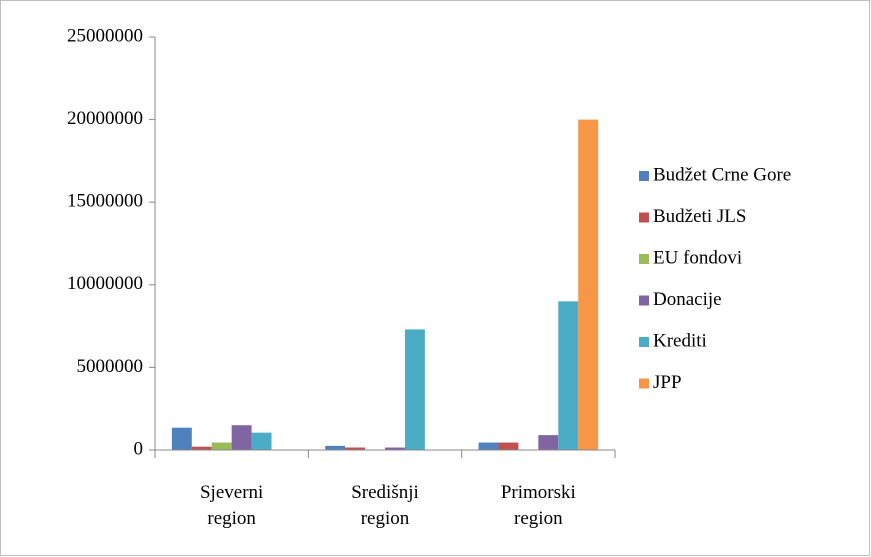 The image size is (871, 557). Describe the element at coordinates (722, 174) in the screenshot. I see `legend-label: Budžet Crne Gore` at that location.